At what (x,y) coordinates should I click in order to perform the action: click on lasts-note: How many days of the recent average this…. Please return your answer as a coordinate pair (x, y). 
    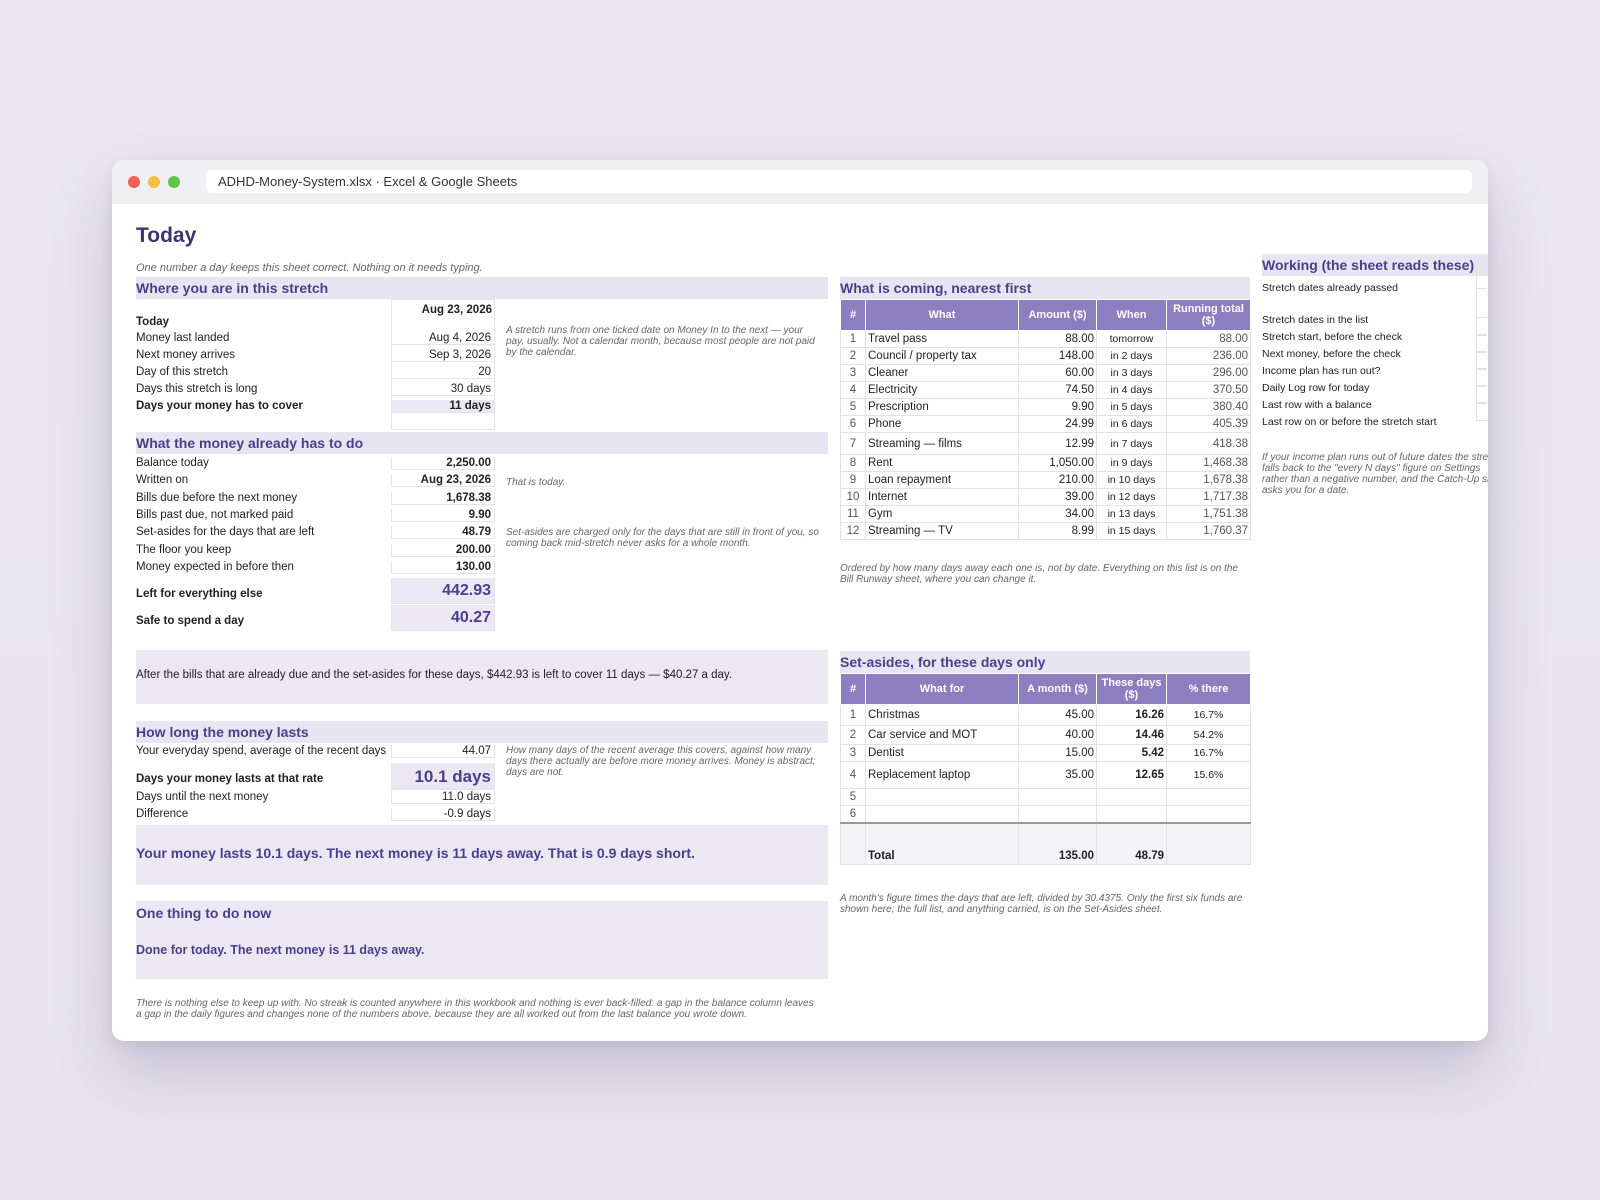
    Looking at the image, I should click on (661, 761).